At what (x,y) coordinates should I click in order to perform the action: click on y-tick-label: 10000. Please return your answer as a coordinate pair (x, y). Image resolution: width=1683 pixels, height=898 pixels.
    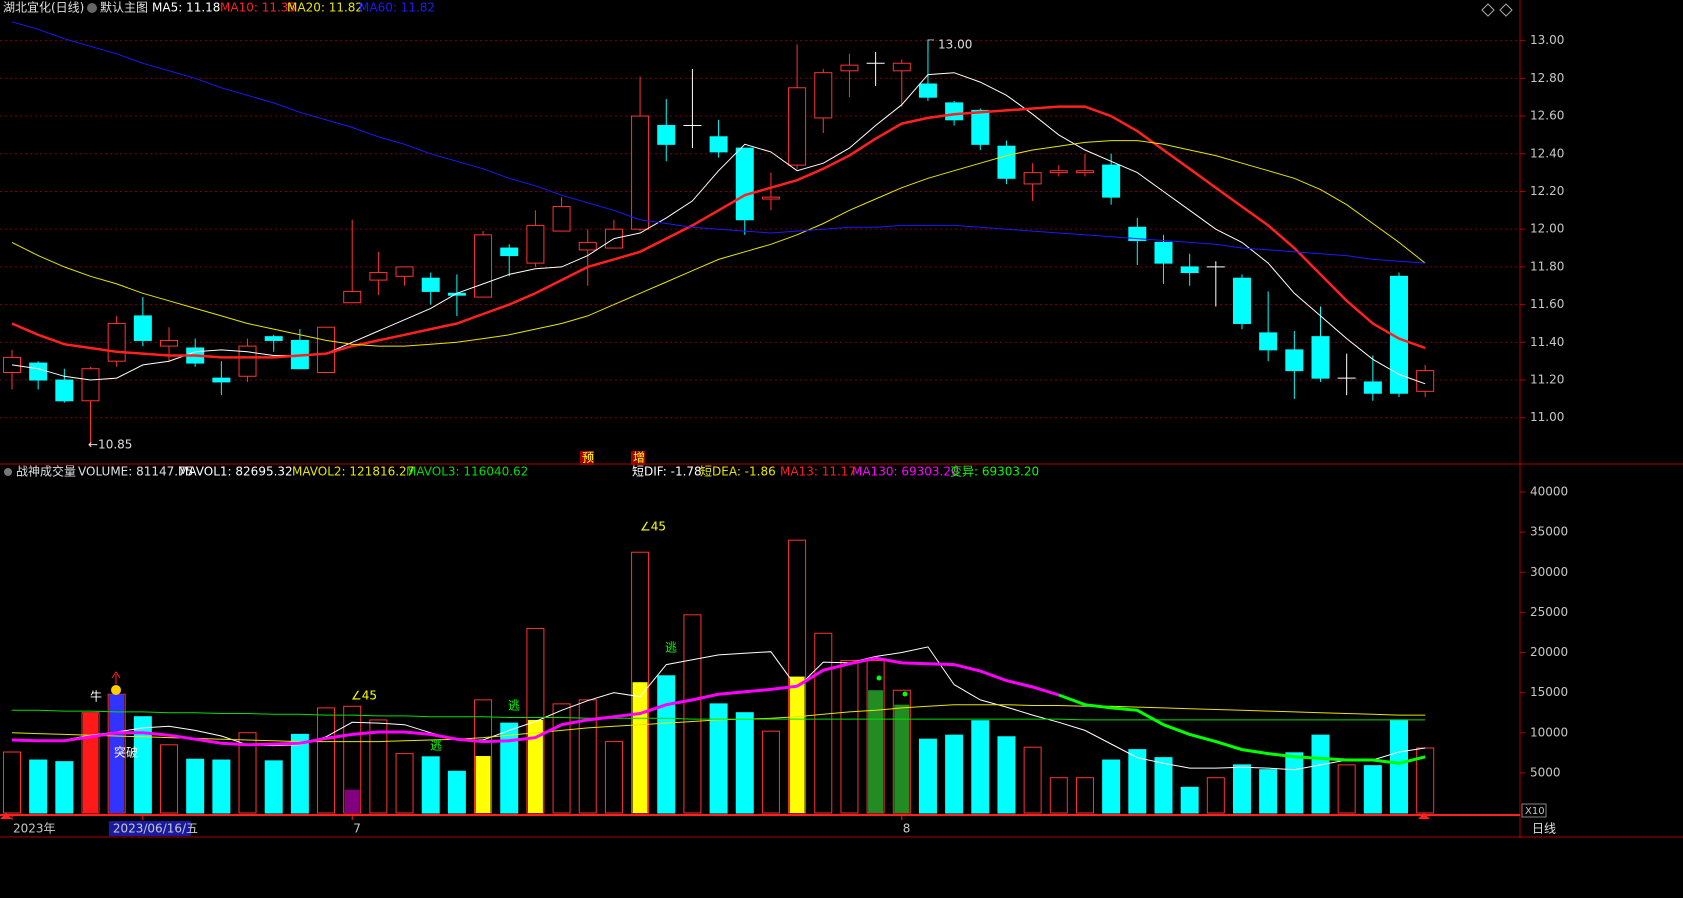
    Looking at the image, I should click on (1549, 732).